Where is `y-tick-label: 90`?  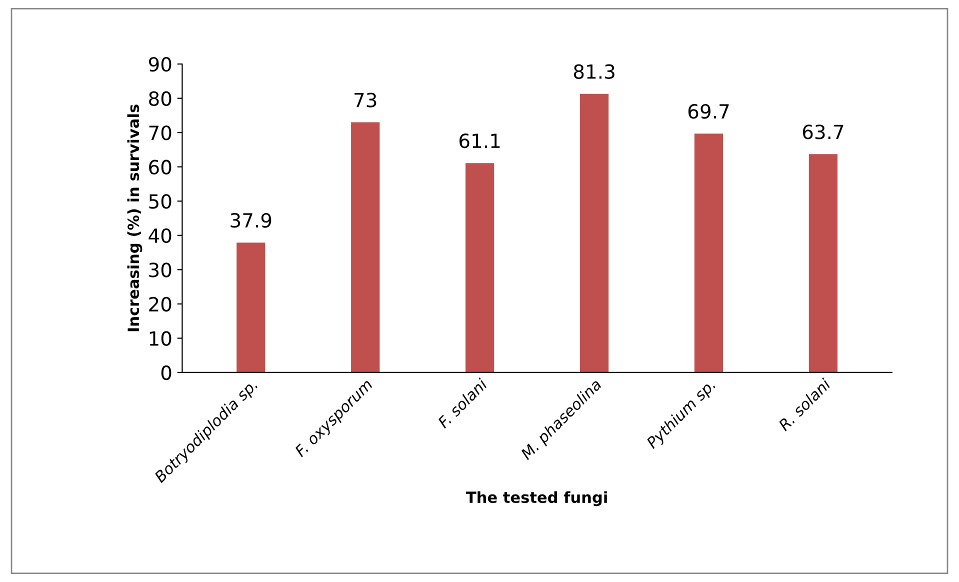 y-tick-label: 90 is located at coordinates (160, 64).